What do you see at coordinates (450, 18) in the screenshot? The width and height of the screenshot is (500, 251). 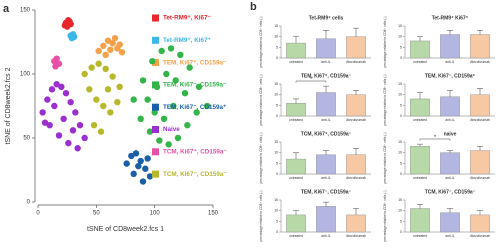 I see `chart-title: Tet-RM9⁺ Ki67⁺` at bounding box center [450, 18].